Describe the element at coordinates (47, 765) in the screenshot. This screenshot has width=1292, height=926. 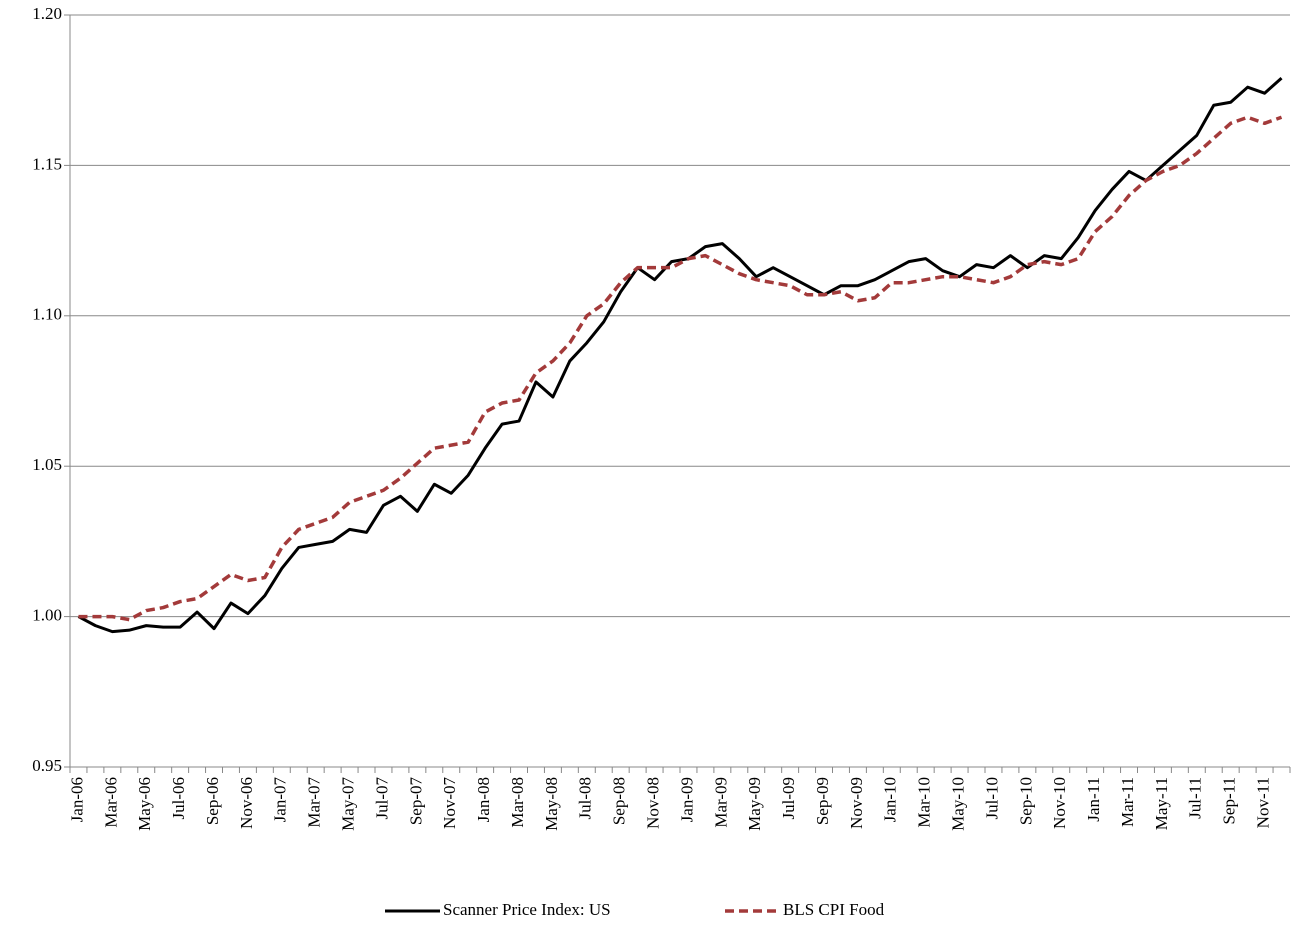
I see `y-tick-label: 0.95` at that location.